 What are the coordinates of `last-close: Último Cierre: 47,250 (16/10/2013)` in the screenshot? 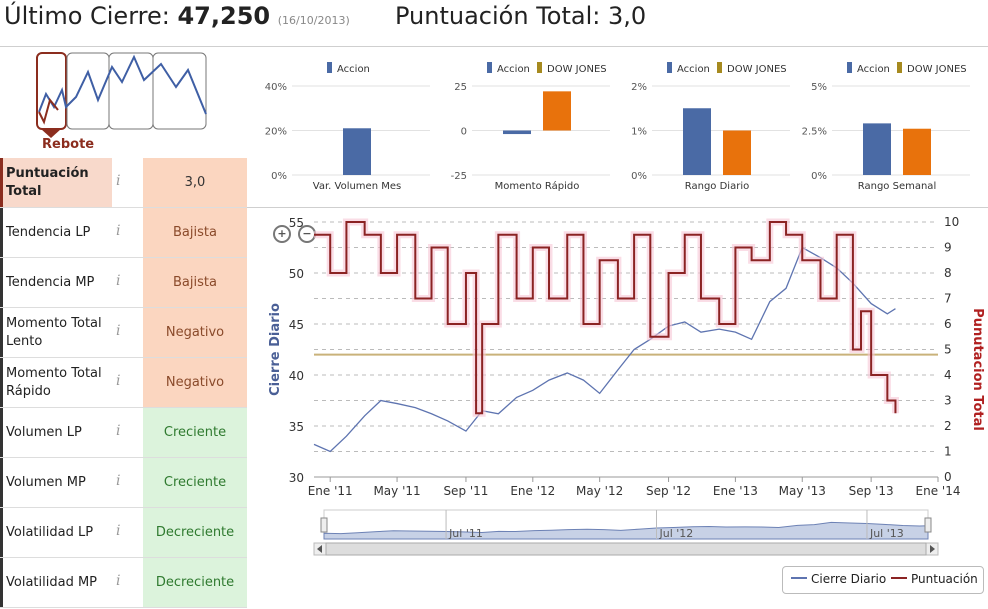 It's located at (177, 16).